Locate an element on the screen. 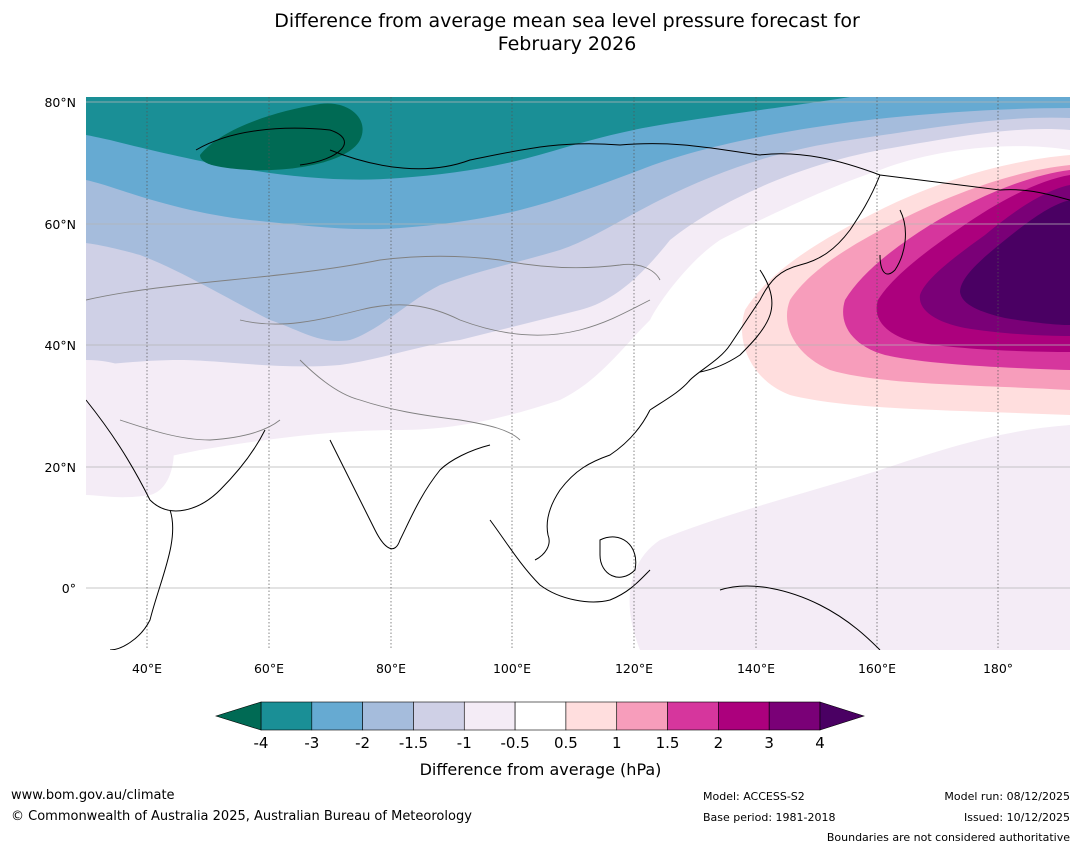 This screenshot has width=1081, height=850. coastline-kamchatka is located at coordinates (892, 242).